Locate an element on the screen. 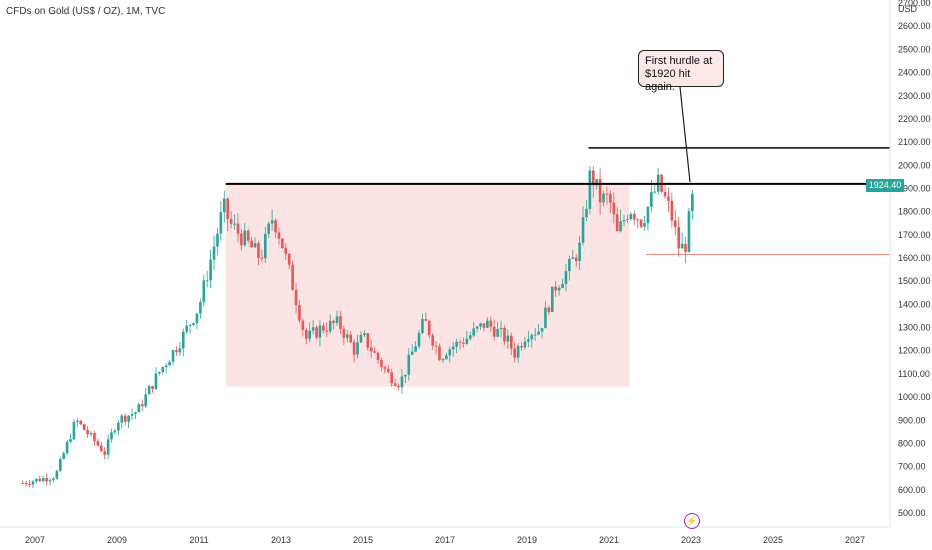 The image size is (932, 550). time-tick-label: 2013 is located at coordinates (281, 540).